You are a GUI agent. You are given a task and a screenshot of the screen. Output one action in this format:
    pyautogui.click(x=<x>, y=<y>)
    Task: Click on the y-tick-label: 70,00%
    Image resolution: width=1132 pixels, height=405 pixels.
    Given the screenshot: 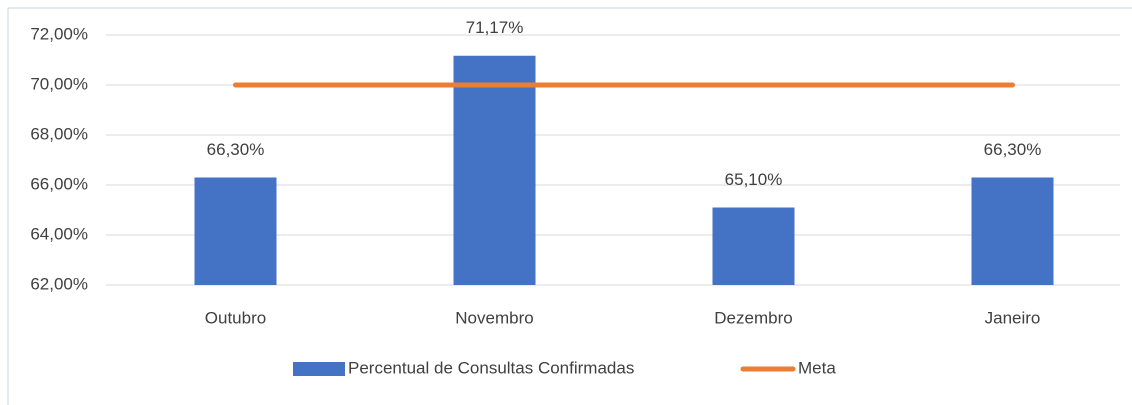 What is the action you would take?
    pyautogui.click(x=59, y=83)
    